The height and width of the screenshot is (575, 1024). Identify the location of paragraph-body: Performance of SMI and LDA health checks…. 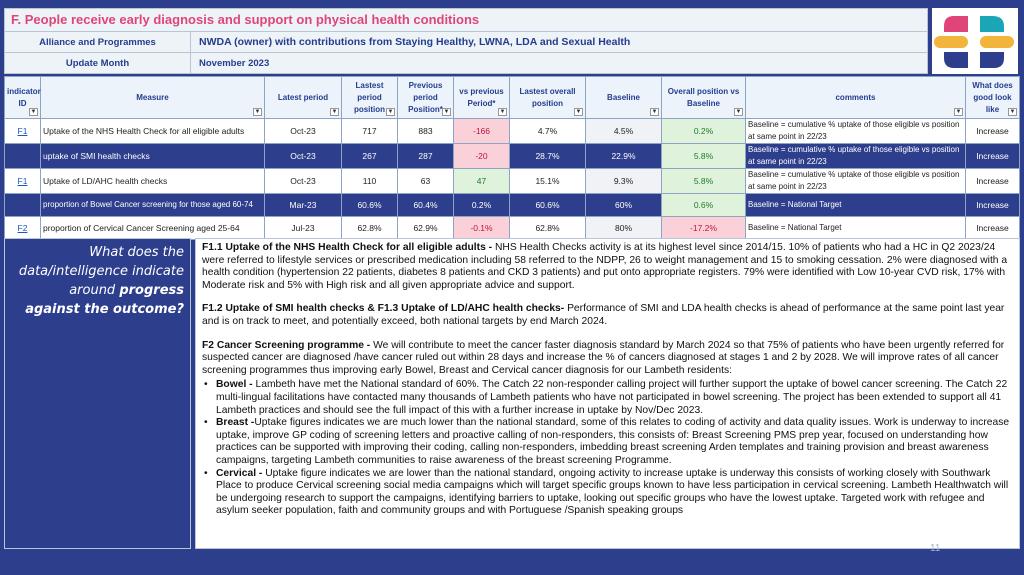
(603, 315).